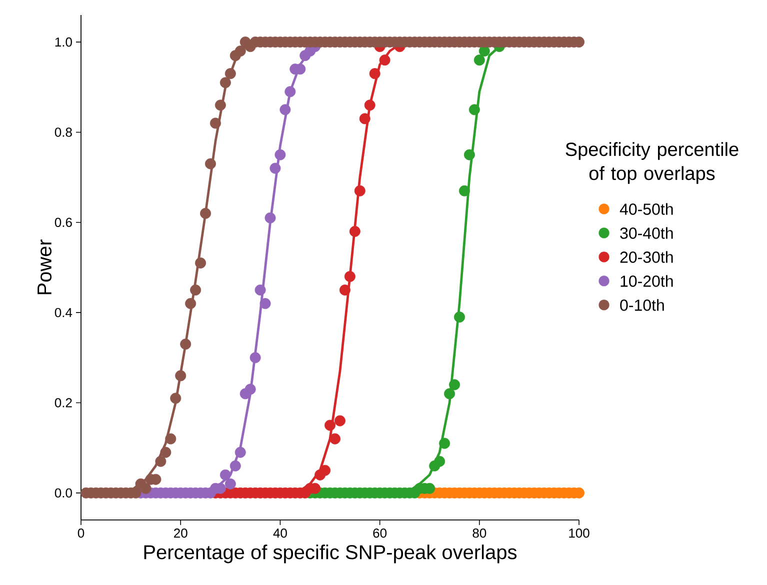  I want to click on x-tick-label: 60, so click(380, 533).